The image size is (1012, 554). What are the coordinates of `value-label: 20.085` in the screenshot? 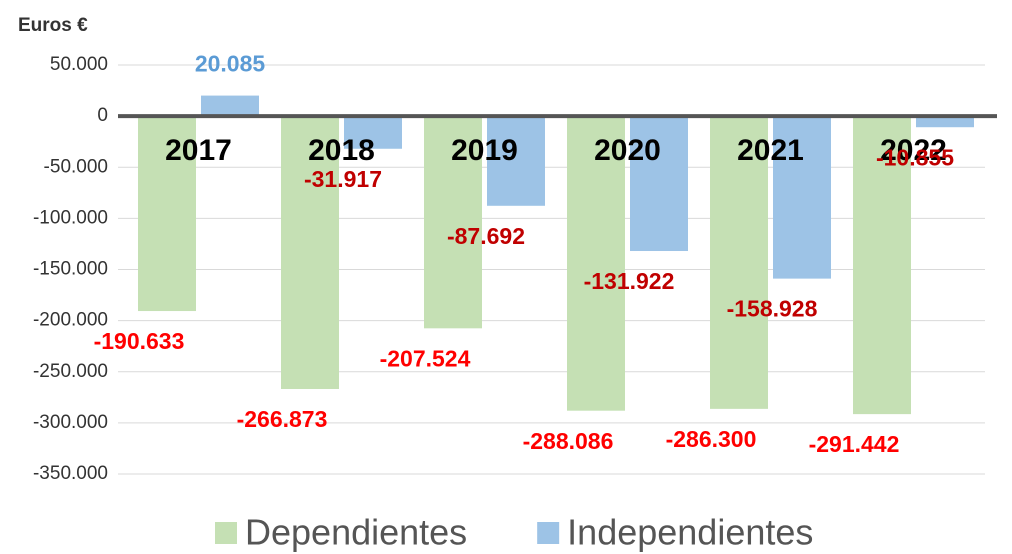 It's located at (230, 64).